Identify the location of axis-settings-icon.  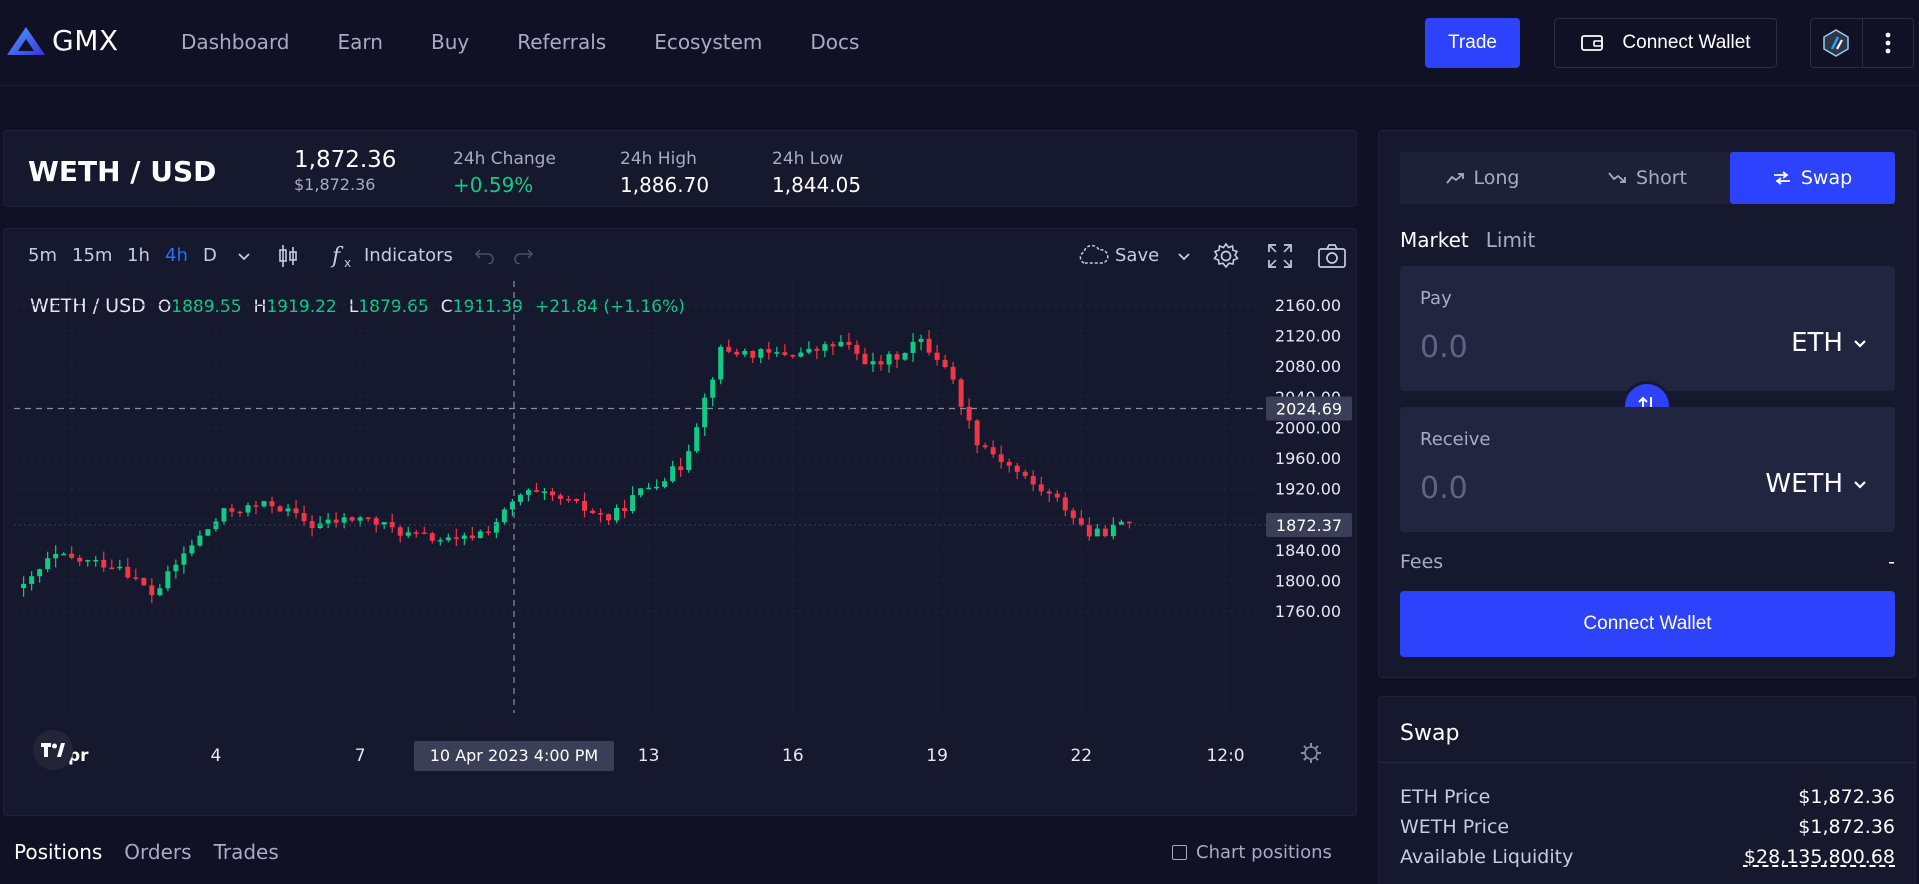
(1311, 753).